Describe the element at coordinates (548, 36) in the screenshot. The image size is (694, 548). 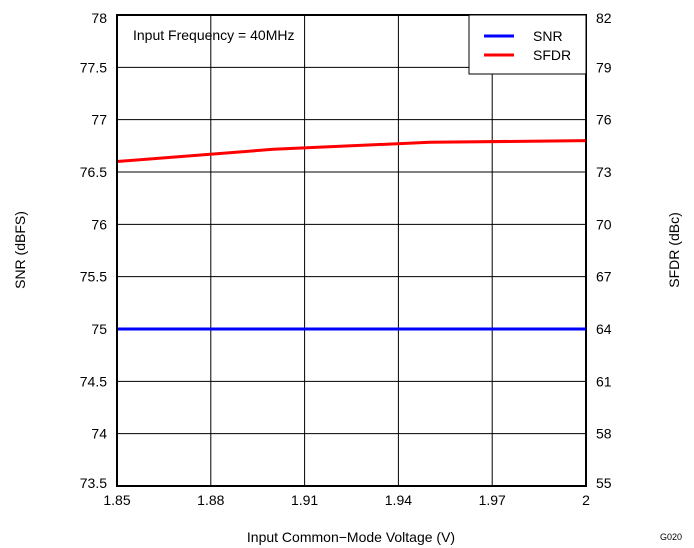
I see `legend-label-snr: SNR` at that location.